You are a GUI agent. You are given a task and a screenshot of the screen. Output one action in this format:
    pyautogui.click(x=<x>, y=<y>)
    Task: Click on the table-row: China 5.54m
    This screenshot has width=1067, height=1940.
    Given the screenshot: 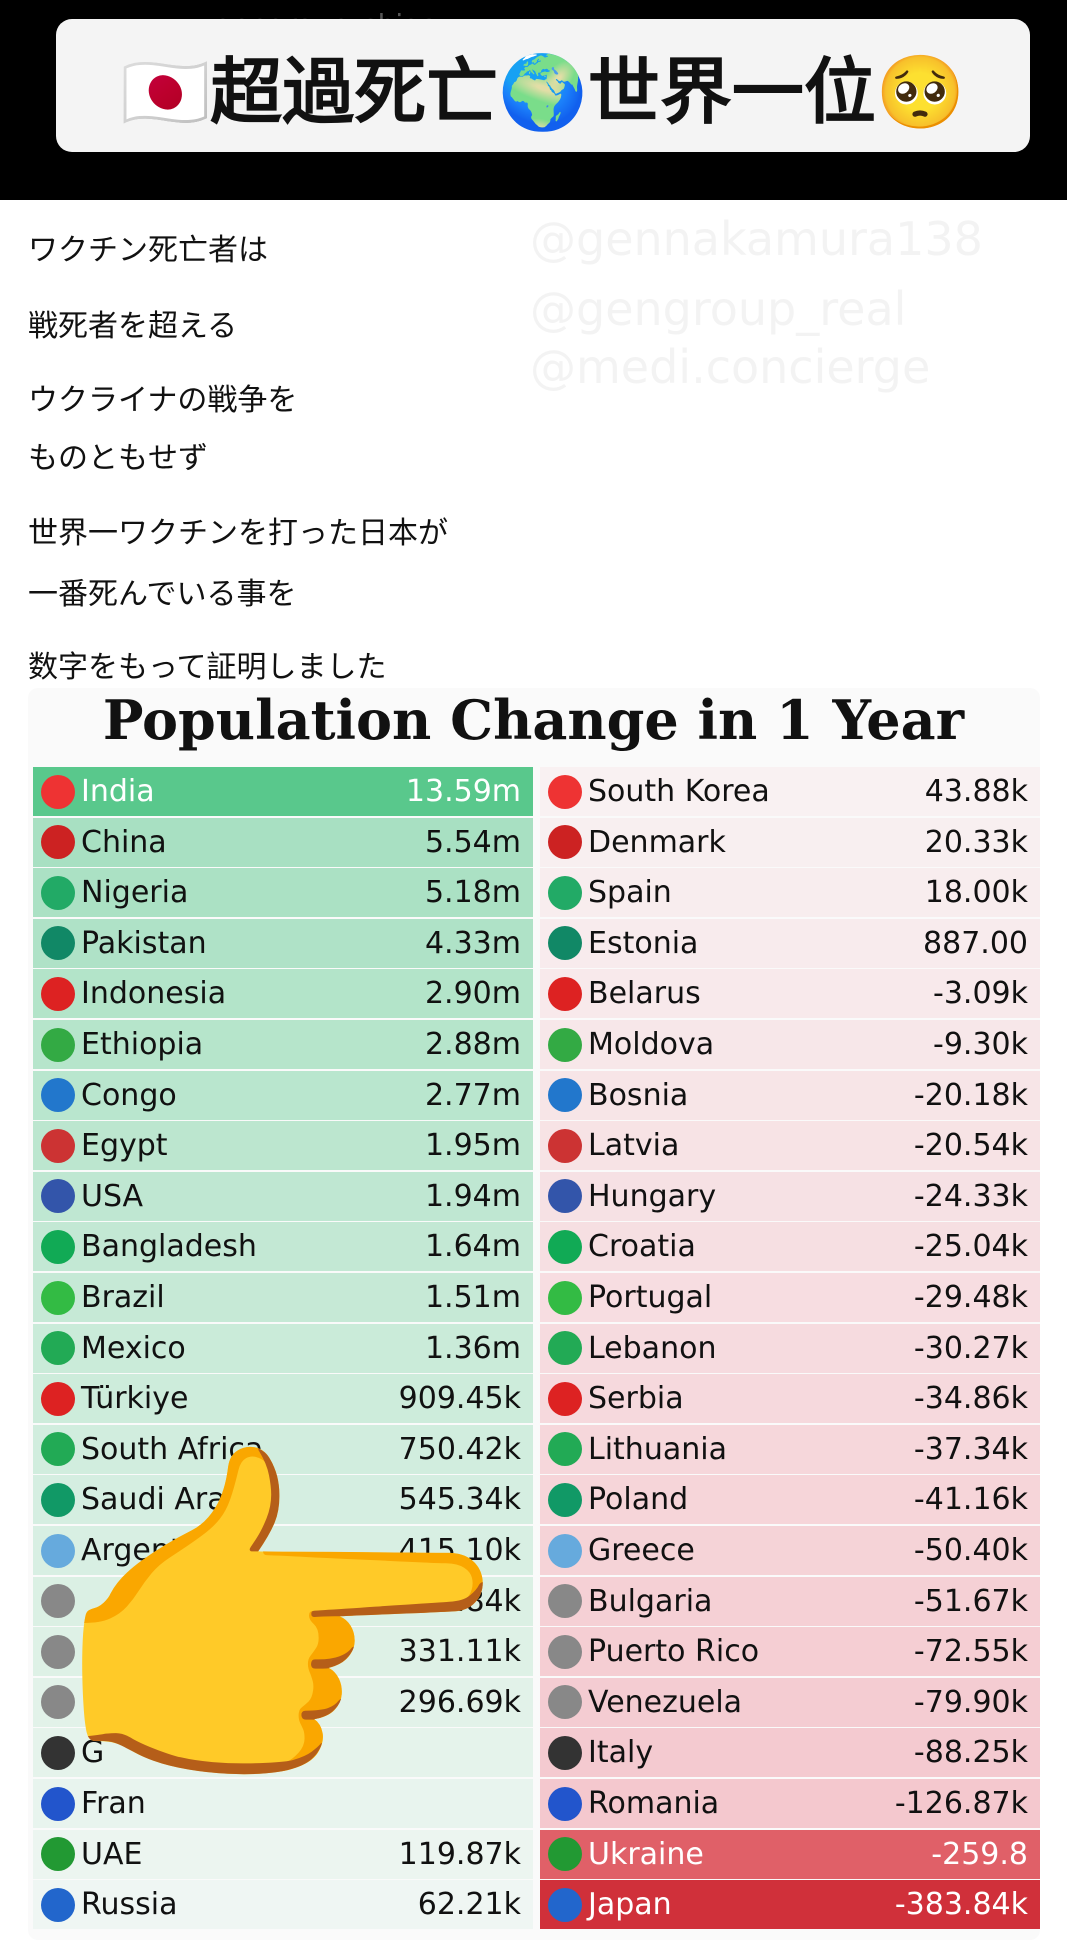 What is the action you would take?
    pyautogui.click(x=283, y=842)
    